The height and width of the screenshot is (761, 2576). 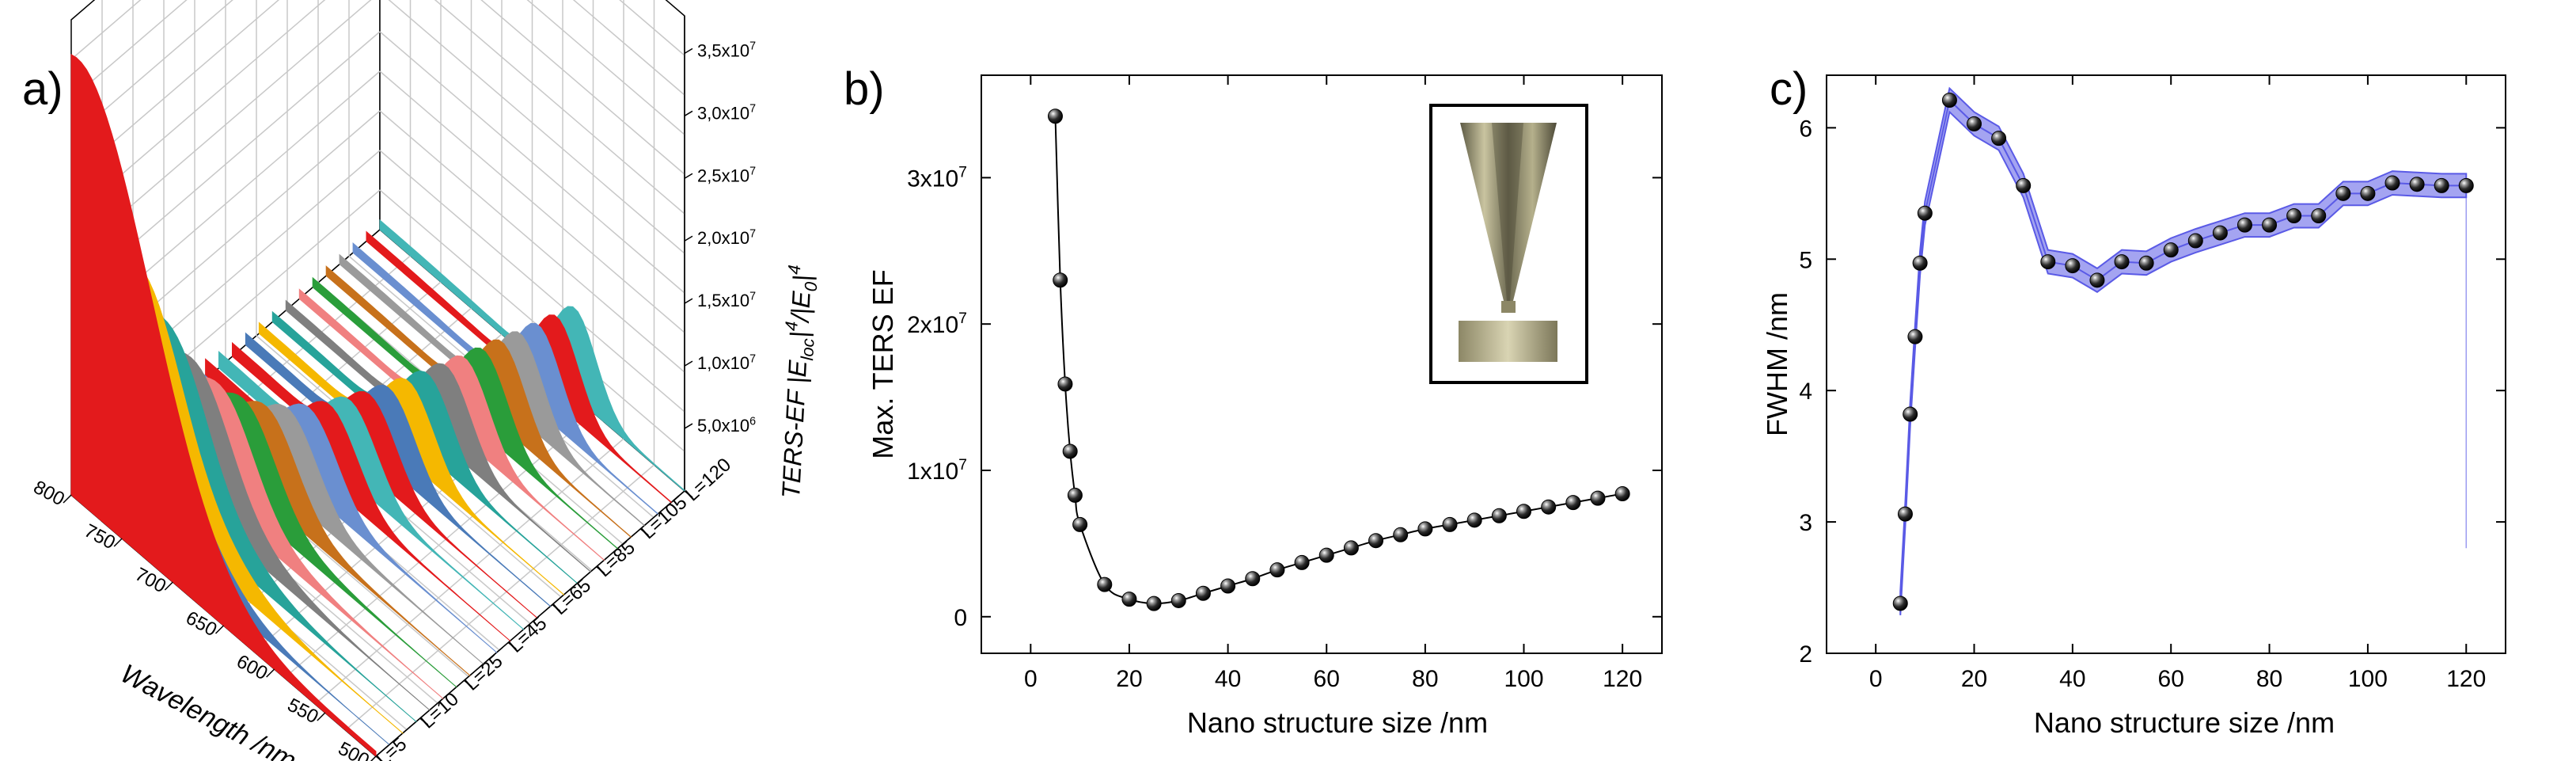 What do you see at coordinates (1508, 244) in the screenshot?
I see `panel-b-tip-inset` at bounding box center [1508, 244].